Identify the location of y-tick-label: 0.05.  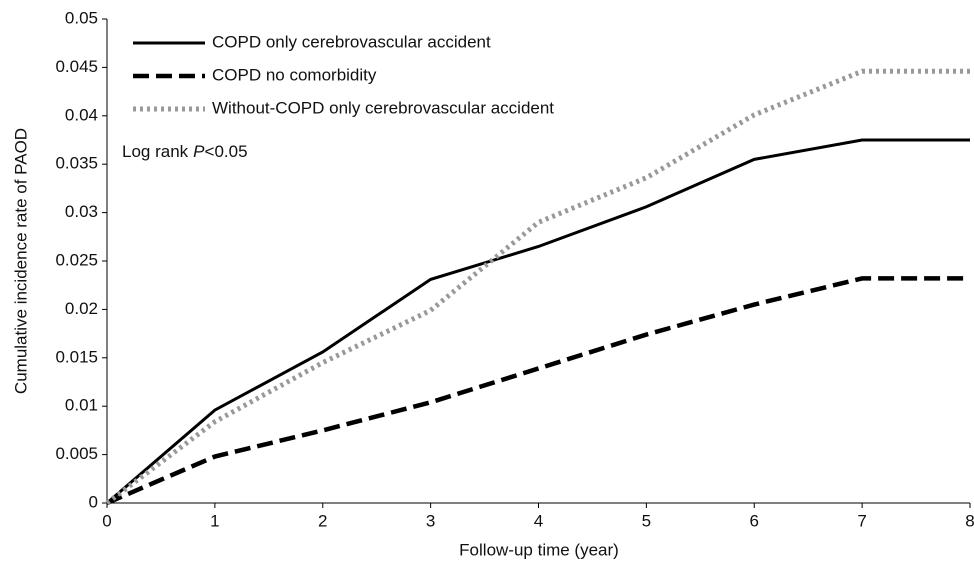
(81, 17).